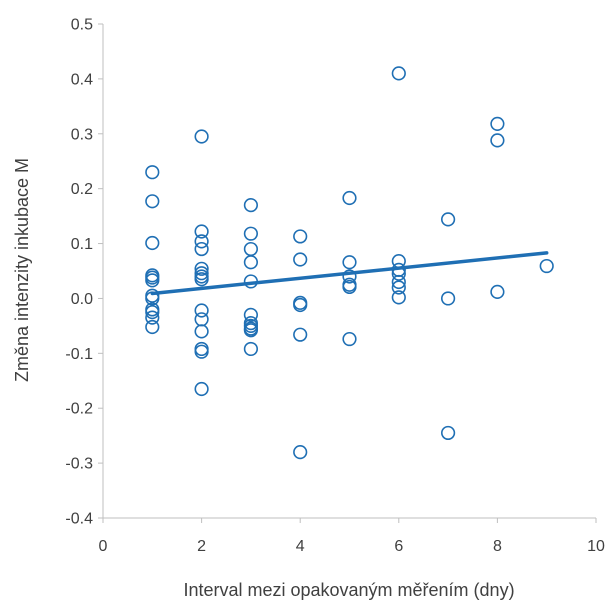 This screenshot has height=603, width=609. Describe the element at coordinates (348, 590) in the screenshot. I see `x-axis-title: Interval mezi opakovaným měřením (dny)` at that location.